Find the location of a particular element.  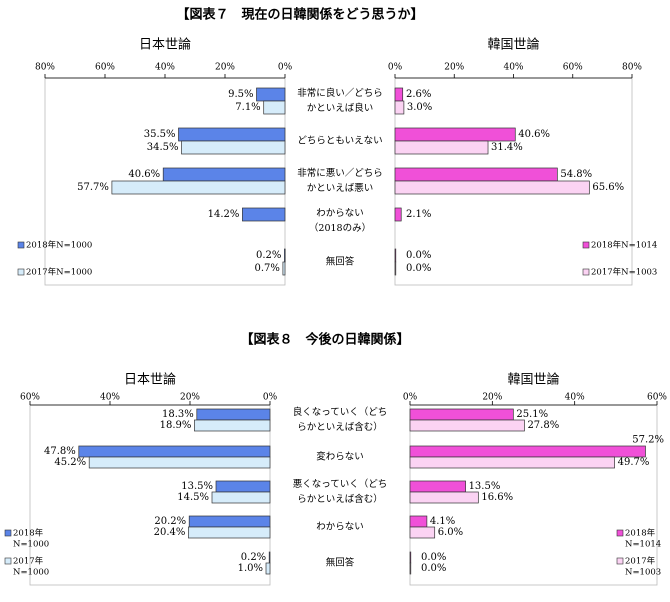

legend-label: 2018年N=1014 is located at coordinates (624, 245).